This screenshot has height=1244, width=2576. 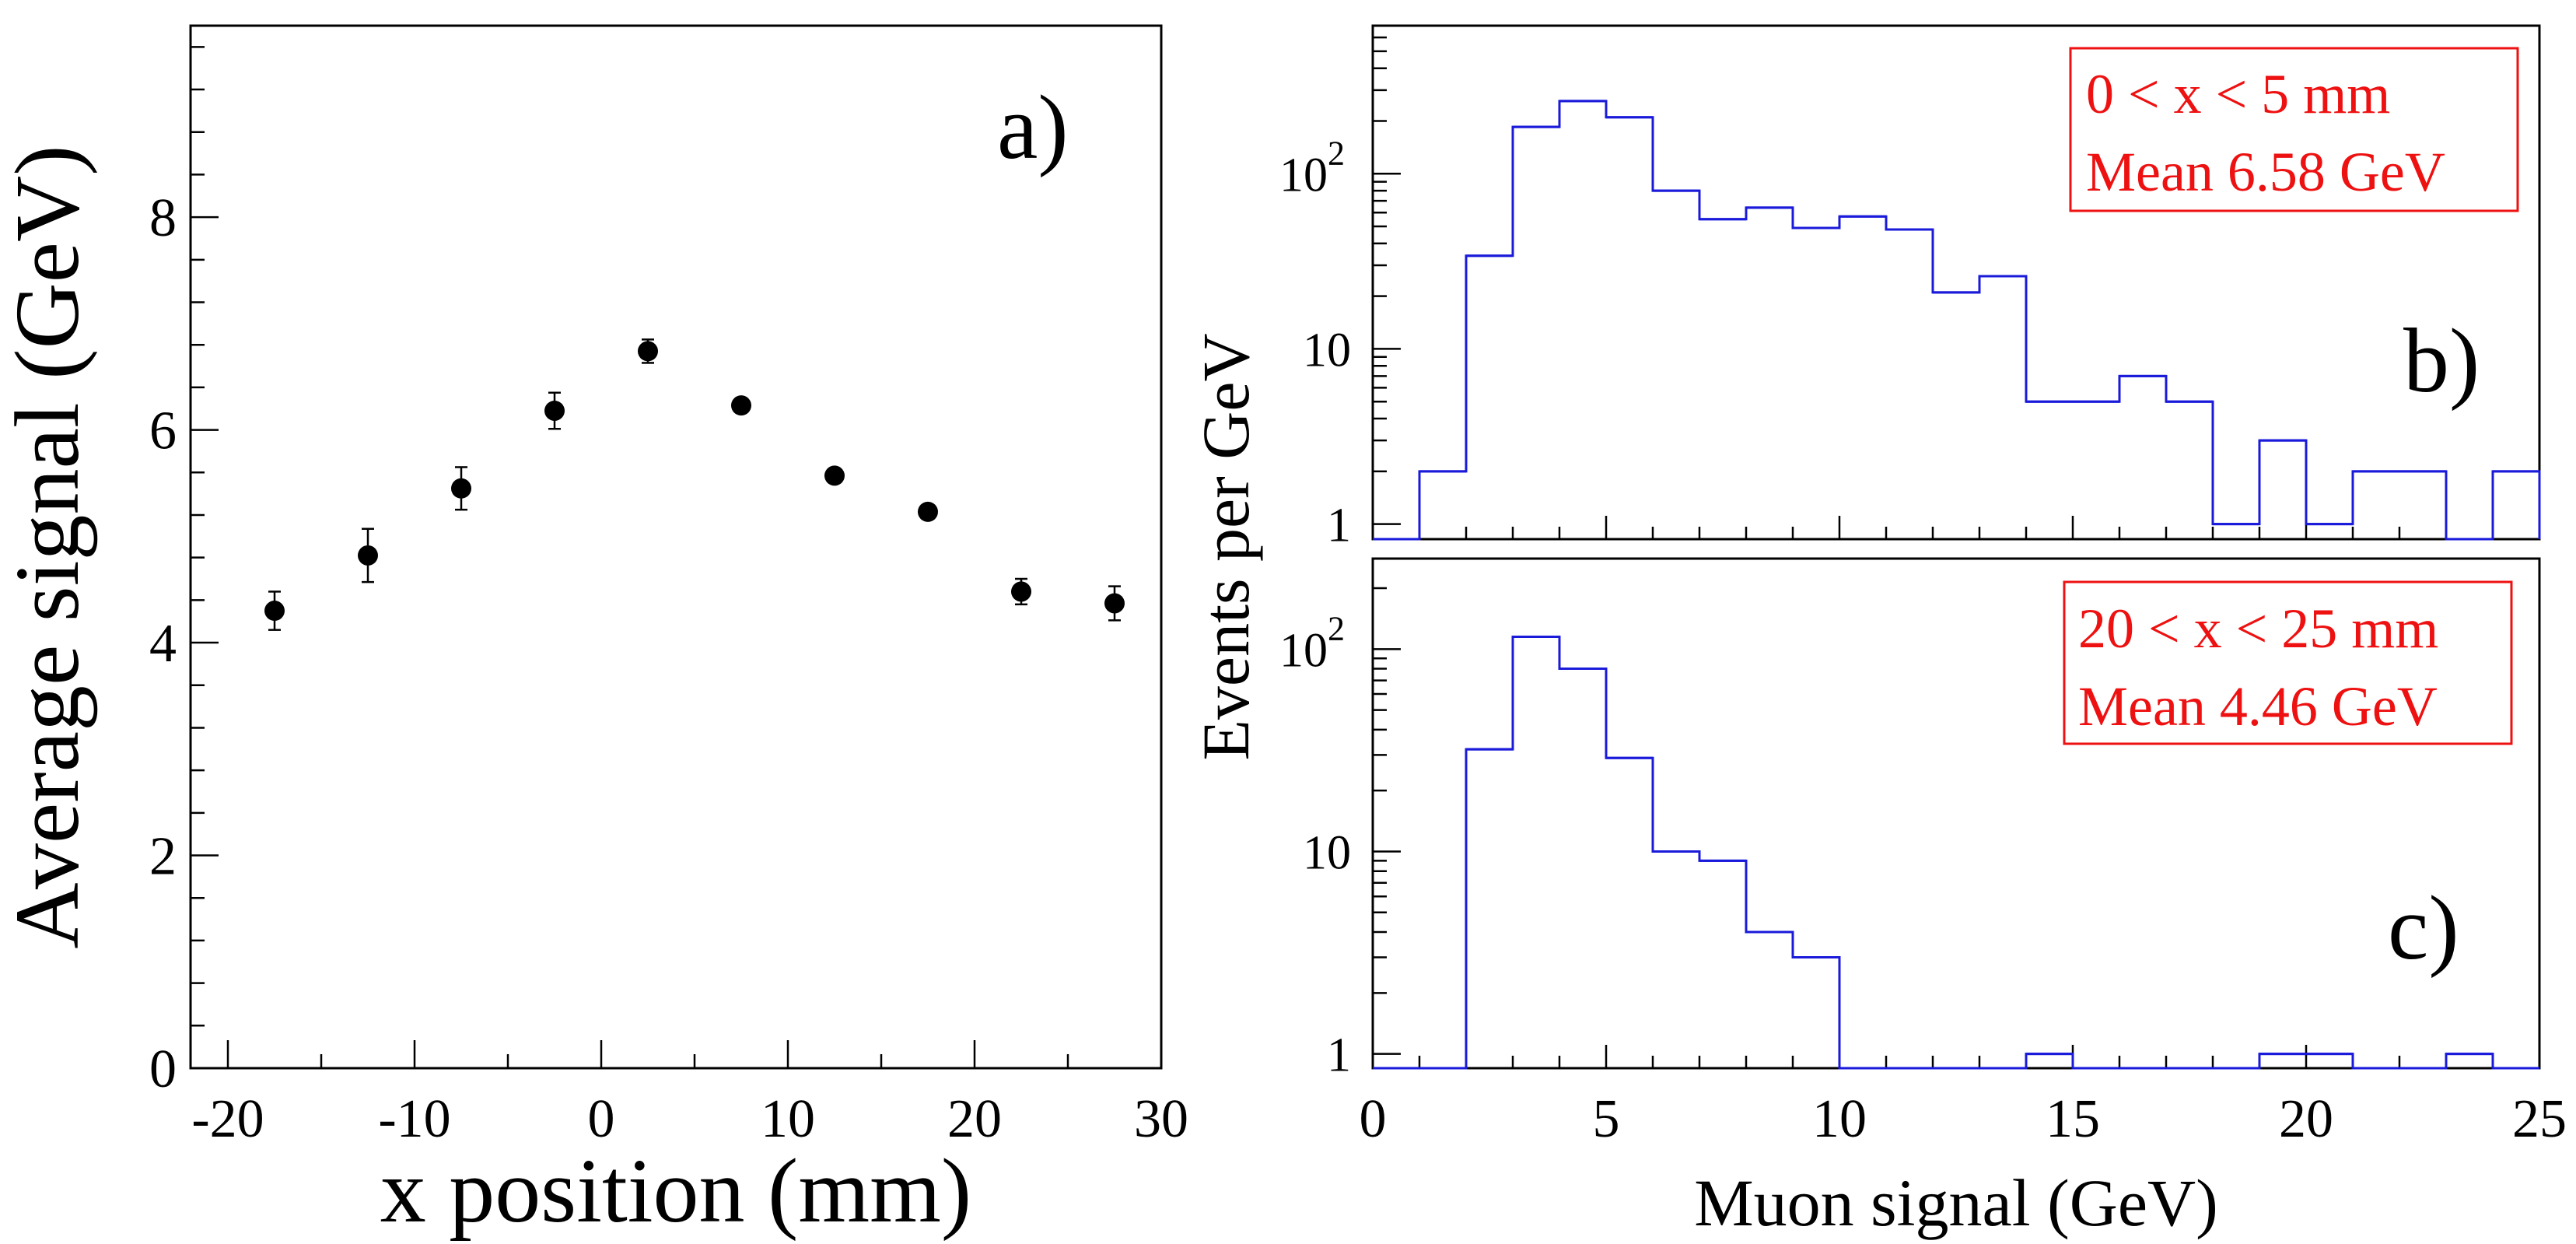 What do you see at coordinates (1339, 525) in the screenshot?
I see `panel-b-y-tick-label: 1` at bounding box center [1339, 525].